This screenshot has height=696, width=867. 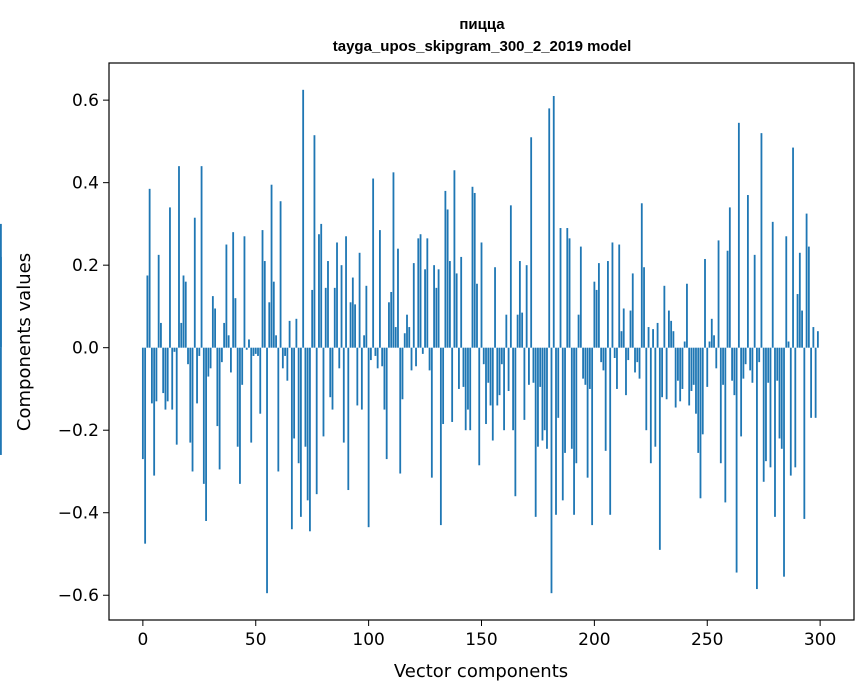 What do you see at coordinates (24, 342) in the screenshot?
I see `y-axis-label: Components values` at bounding box center [24, 342].